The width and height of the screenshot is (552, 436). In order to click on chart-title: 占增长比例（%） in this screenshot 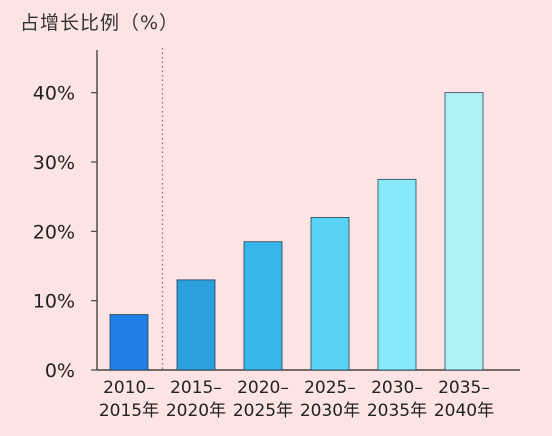, I will do `click(100, 23)`.